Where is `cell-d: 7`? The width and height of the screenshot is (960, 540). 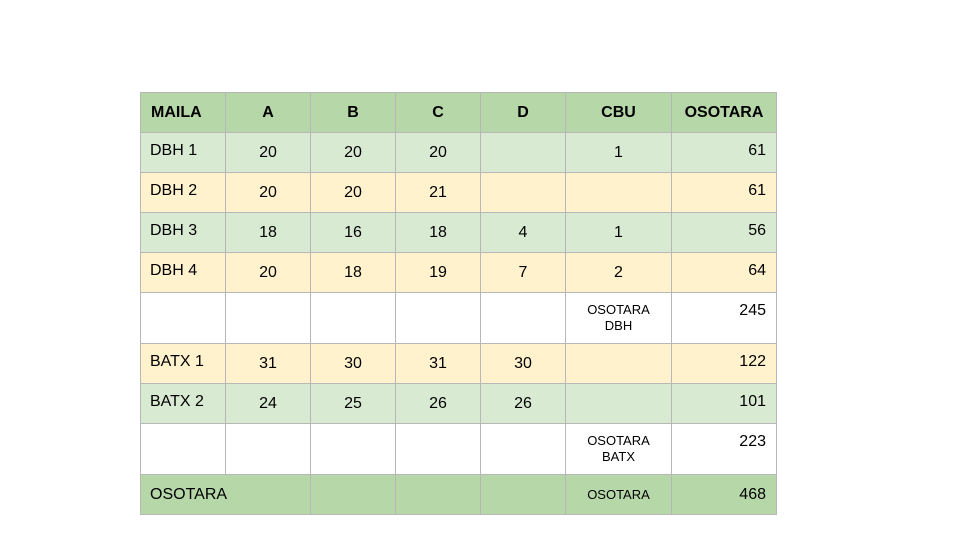
cell-d: 7 is located at coordinates (523, 272).